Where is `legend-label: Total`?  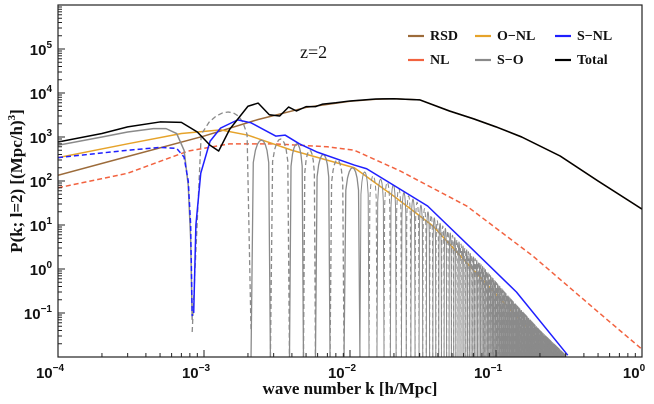
legend-label: Total is located at coordinates (592, 60).